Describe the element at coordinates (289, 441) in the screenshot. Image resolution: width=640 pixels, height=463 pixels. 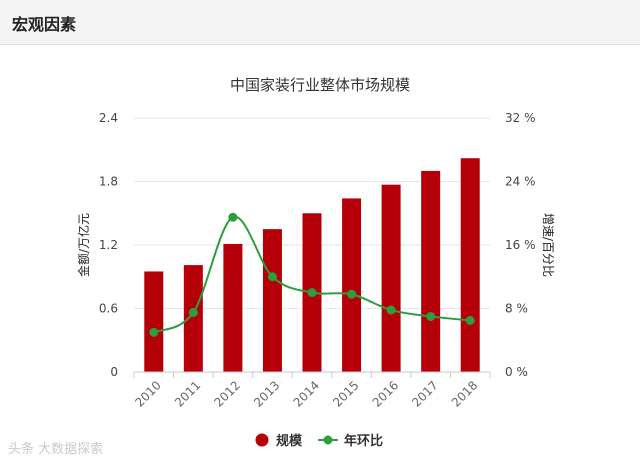
I see `legend-bar-label: 规模` at that location.